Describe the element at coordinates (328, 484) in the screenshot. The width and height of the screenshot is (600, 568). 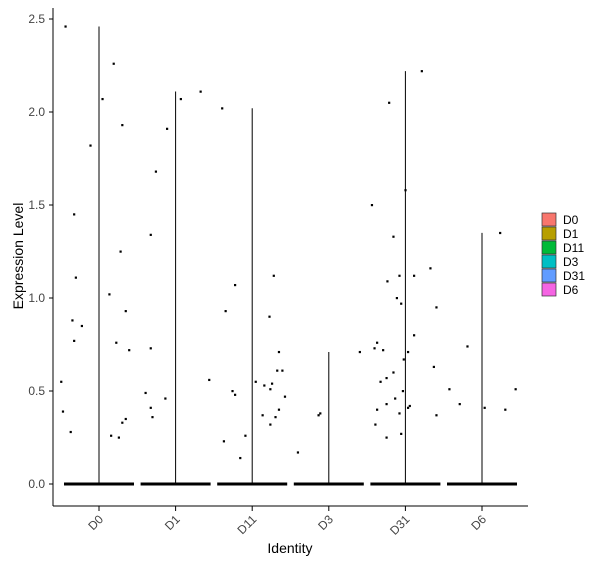
I see `zero-points-D3` at that location.